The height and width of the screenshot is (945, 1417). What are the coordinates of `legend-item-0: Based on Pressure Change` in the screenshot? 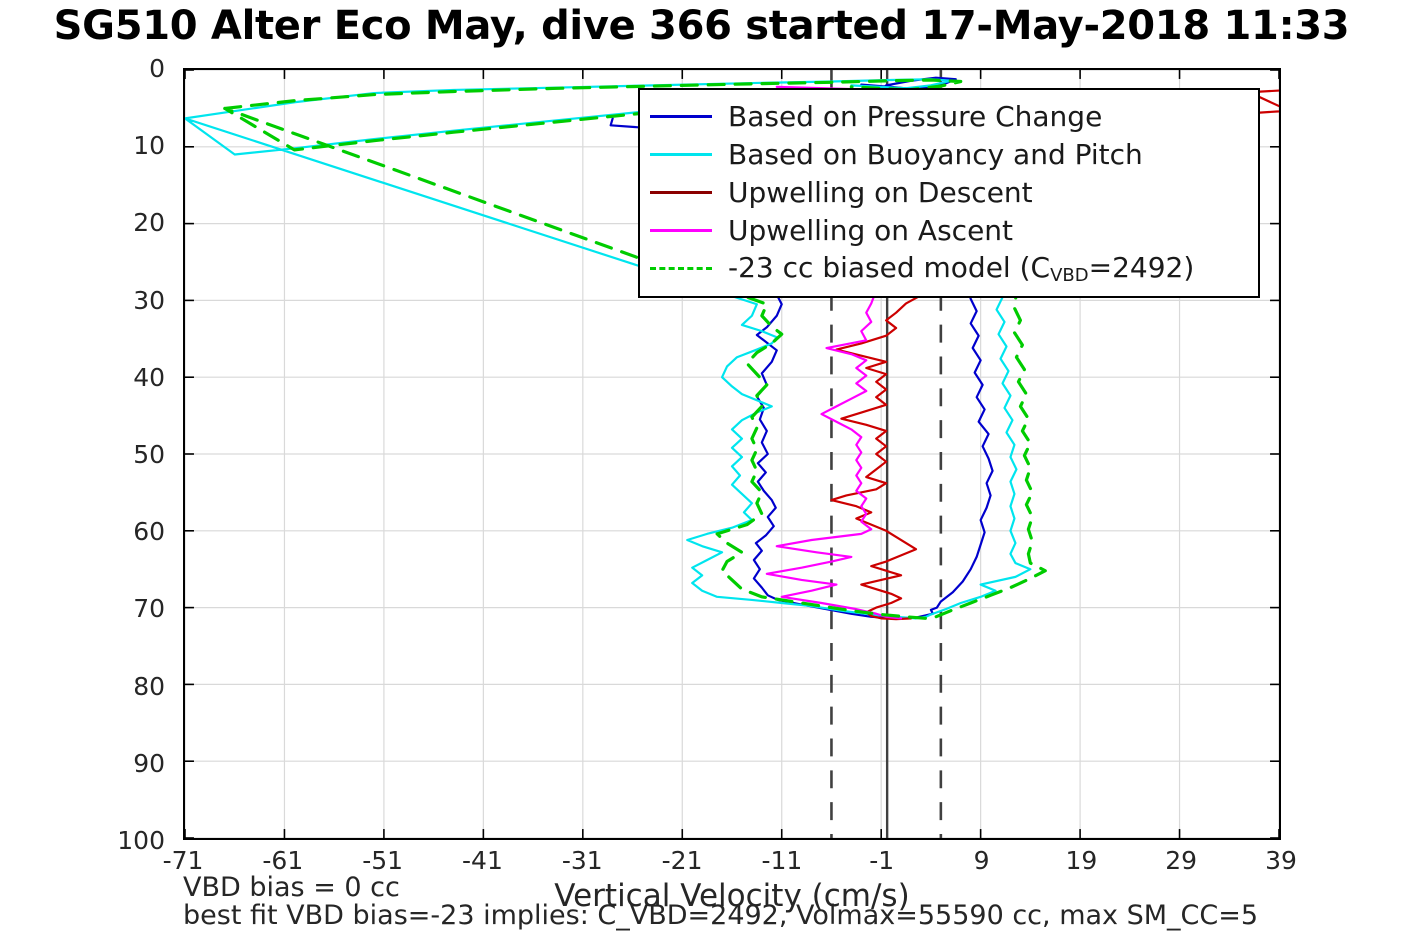 It's located at (949, 116).